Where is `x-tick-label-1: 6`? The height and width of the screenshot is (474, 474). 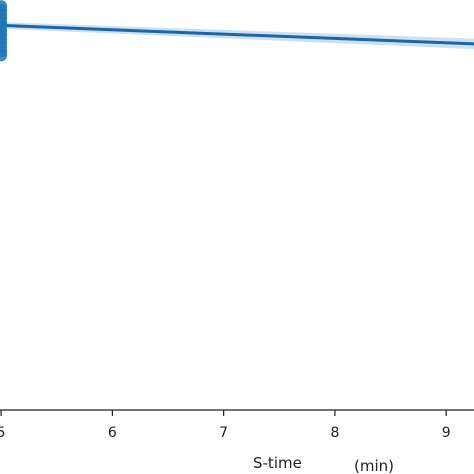 x-tick-label-1: 6 is located at coordinates (112, 433).